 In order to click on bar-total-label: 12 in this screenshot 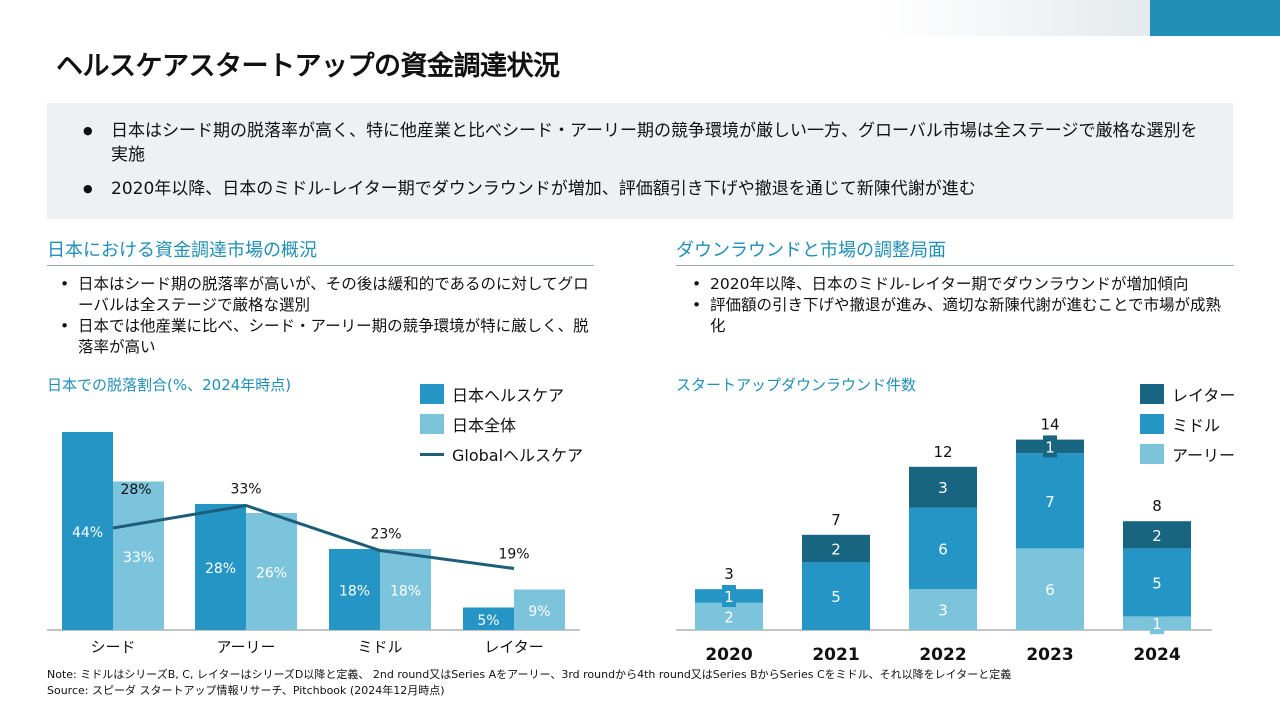, I will do `click(942, 452)`.